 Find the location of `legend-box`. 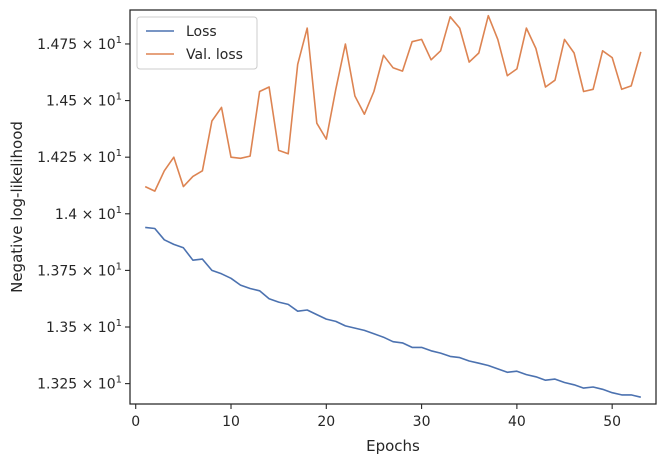

legend-box is located at coordinates (197, 43).